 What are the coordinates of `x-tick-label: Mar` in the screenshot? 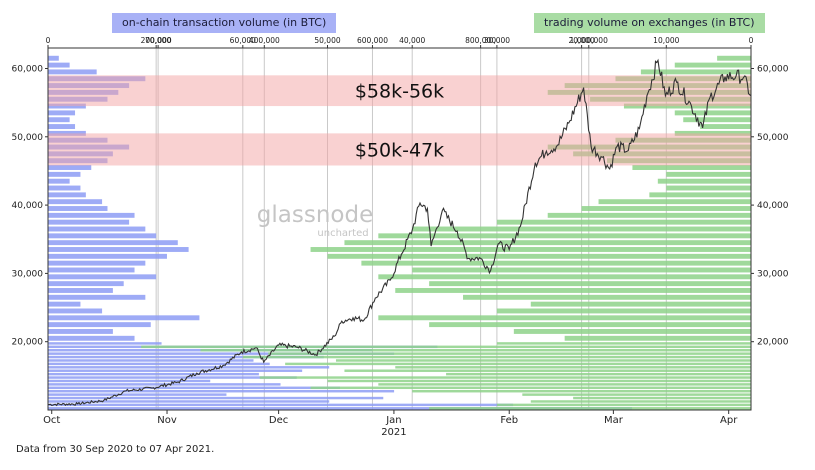 It's located at (614, 420).